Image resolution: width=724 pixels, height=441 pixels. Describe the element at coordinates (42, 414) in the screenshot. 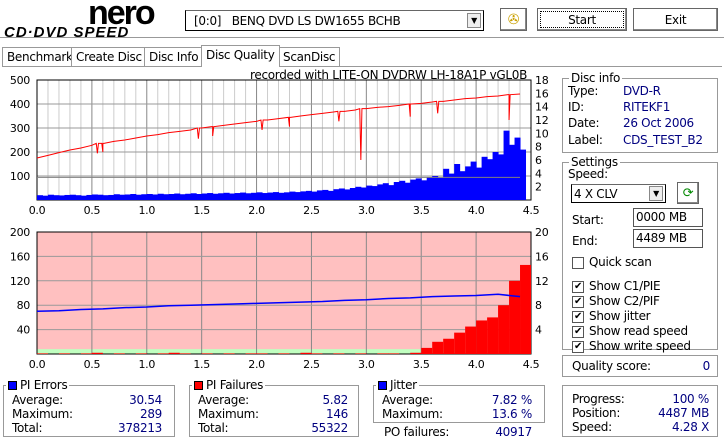

I see `pie-maximum-label: Maximum:` at that location.